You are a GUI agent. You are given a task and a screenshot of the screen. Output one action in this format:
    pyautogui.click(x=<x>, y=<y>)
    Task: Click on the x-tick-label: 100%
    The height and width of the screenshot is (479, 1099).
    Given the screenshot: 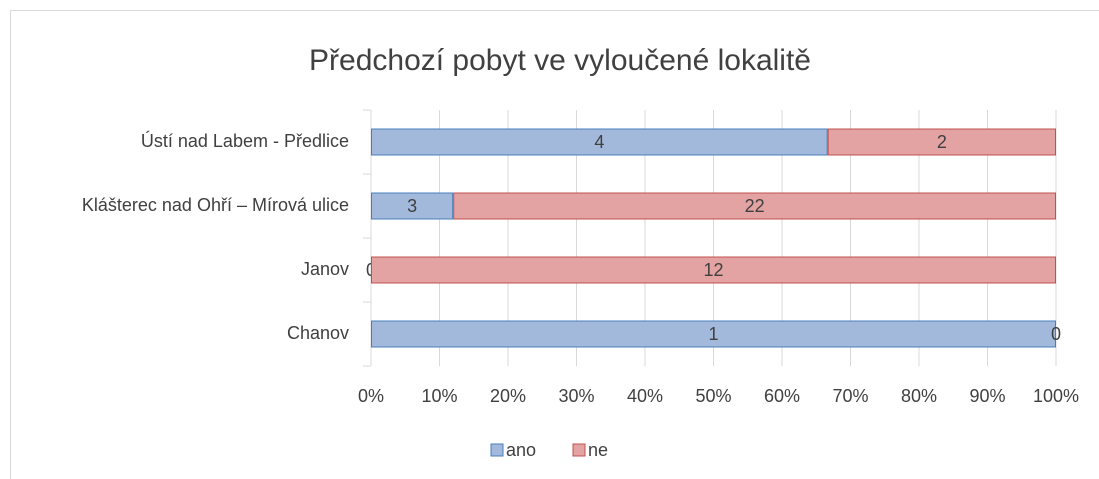 What is the action you would take?
    pyautogui.click(x=1056, y=396)
    